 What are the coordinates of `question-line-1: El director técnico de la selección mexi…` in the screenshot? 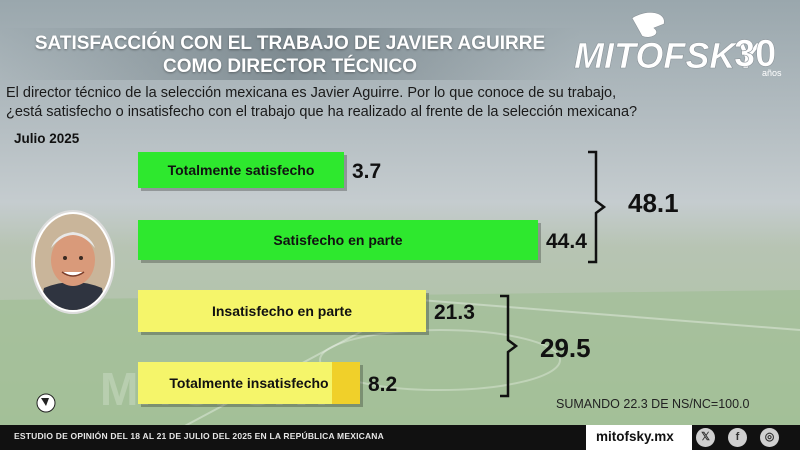 It's located at (311, 93).